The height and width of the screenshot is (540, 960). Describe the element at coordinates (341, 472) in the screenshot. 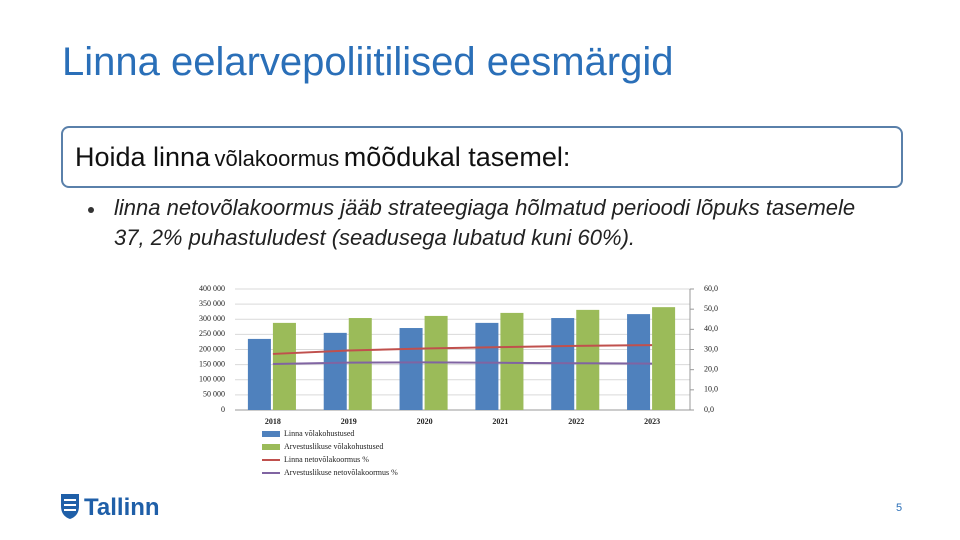

I see `legend-label: Arvestuslikuse netovõlakoormus %` at that location.